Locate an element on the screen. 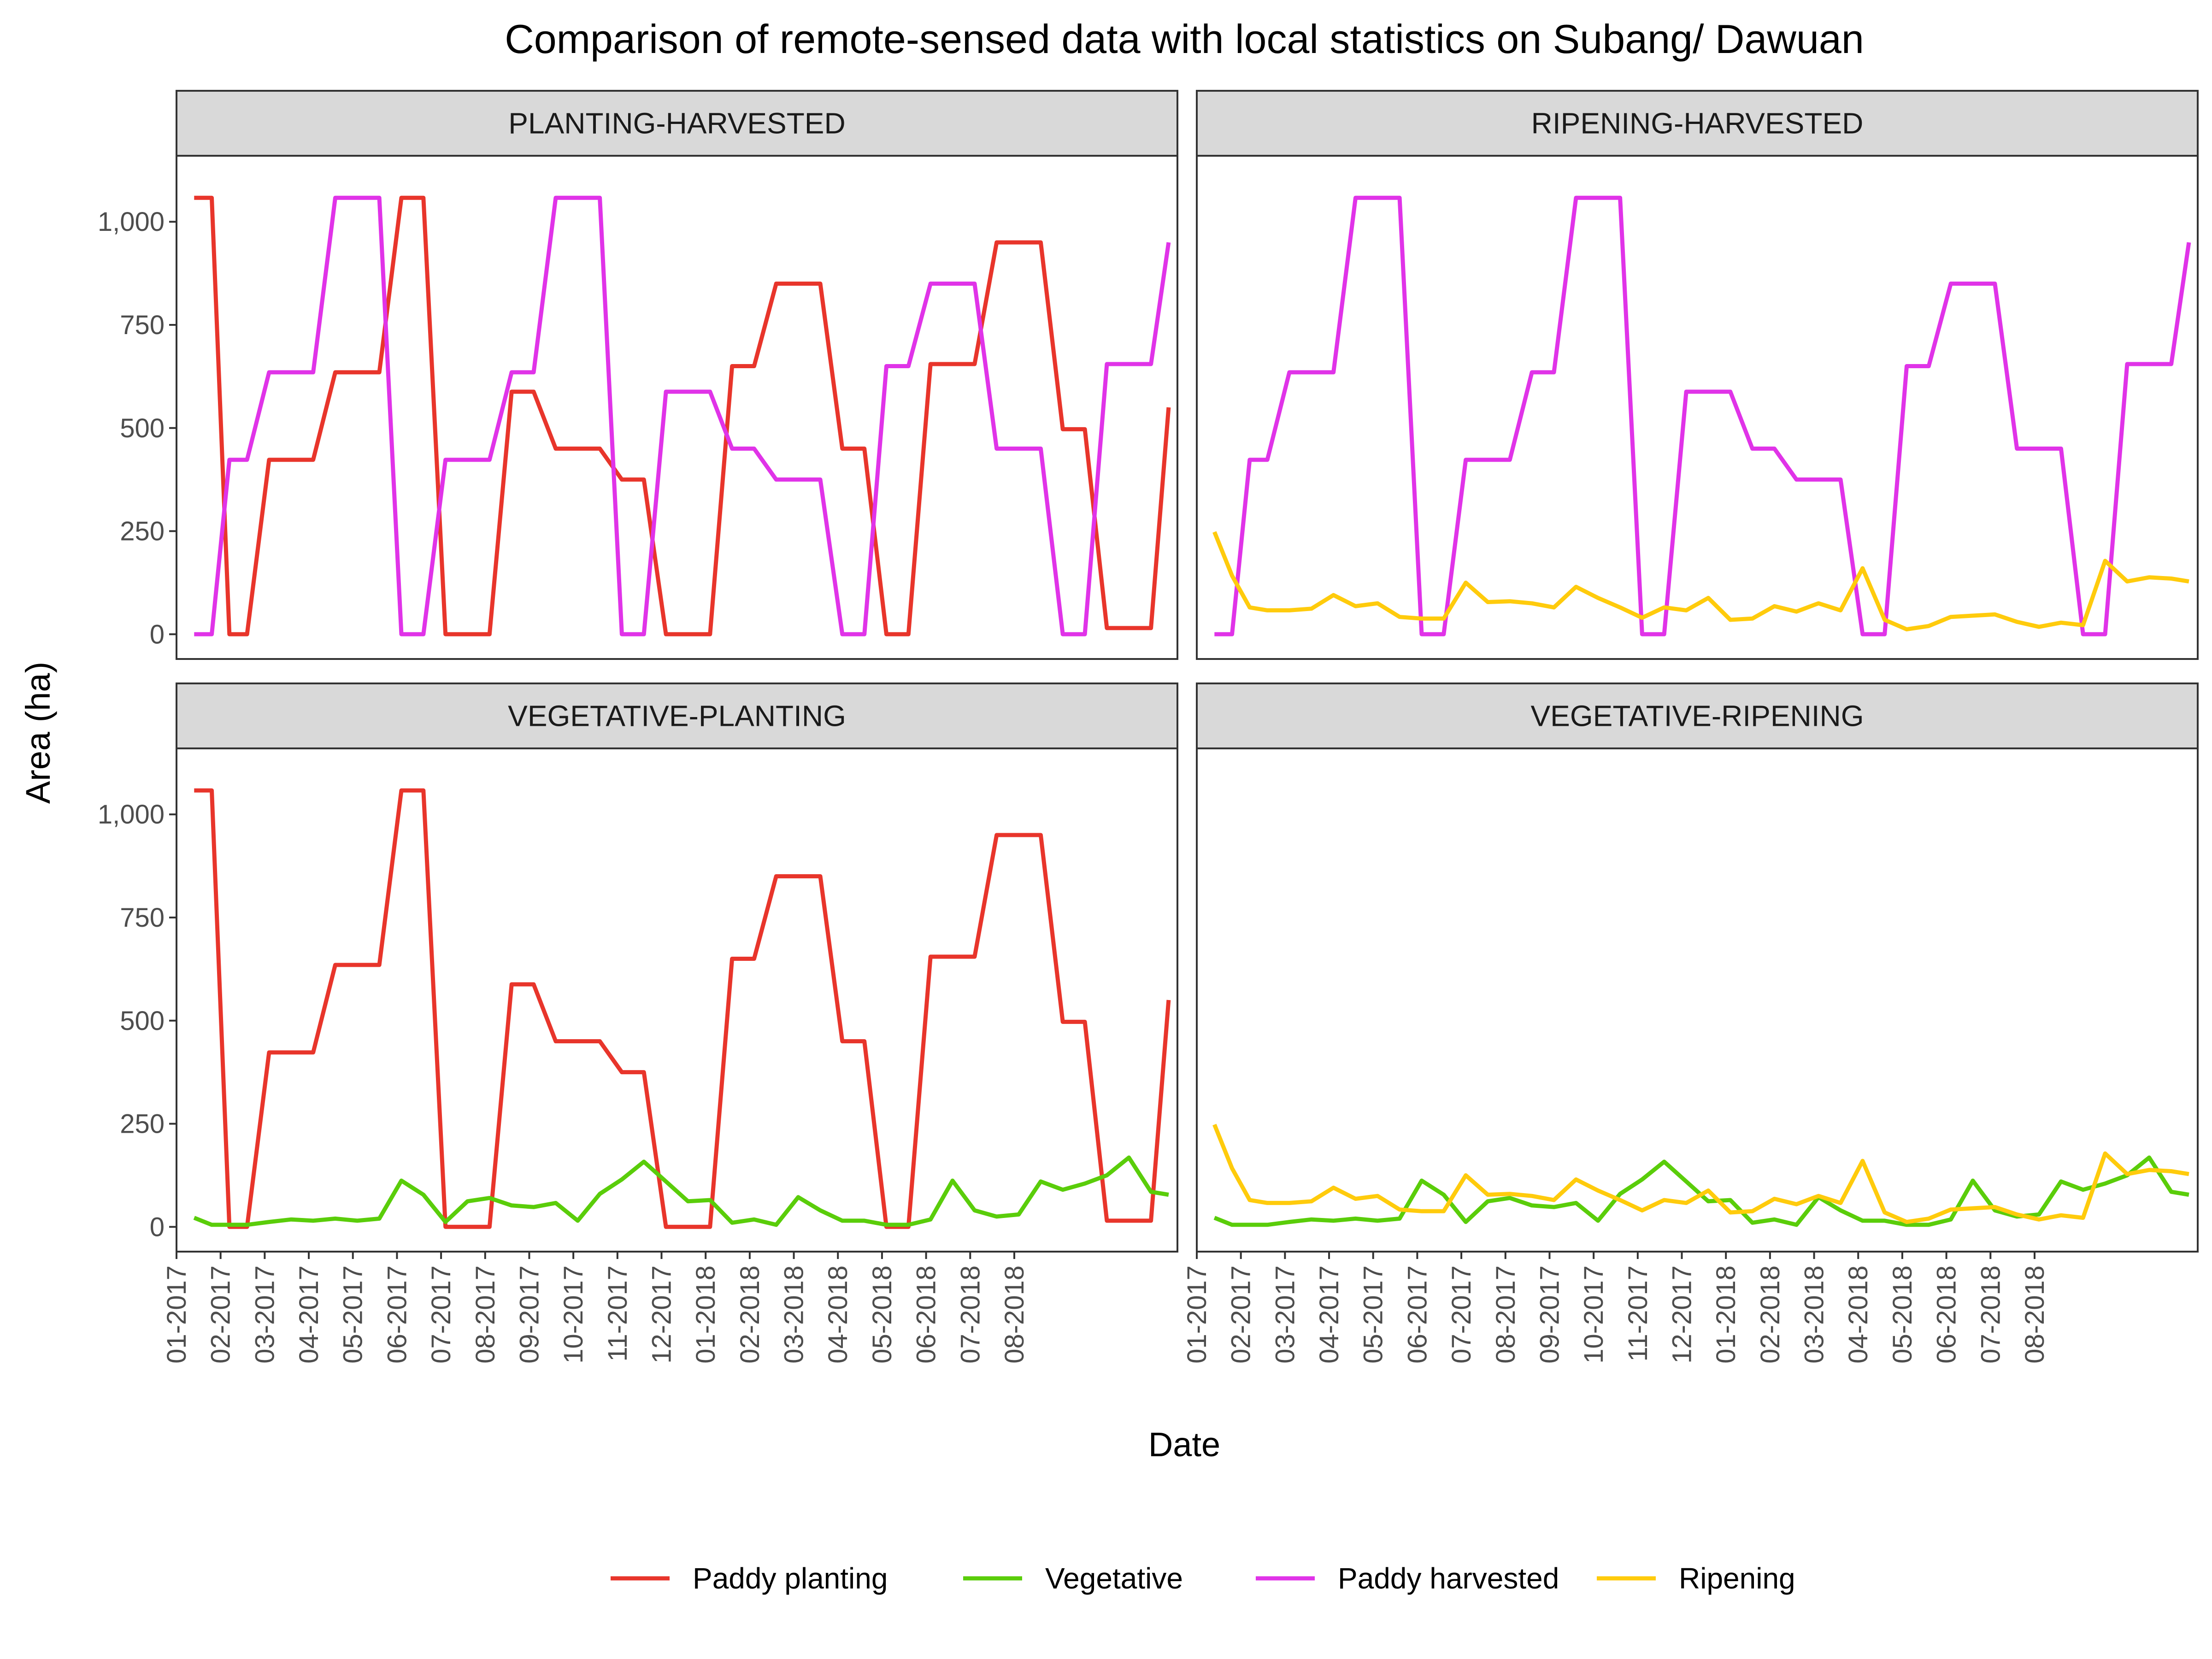 This screenshot has width=2212, height=1659. legend-item-paddy-planting: Paddy planting is located at coordinates (749, 1578).